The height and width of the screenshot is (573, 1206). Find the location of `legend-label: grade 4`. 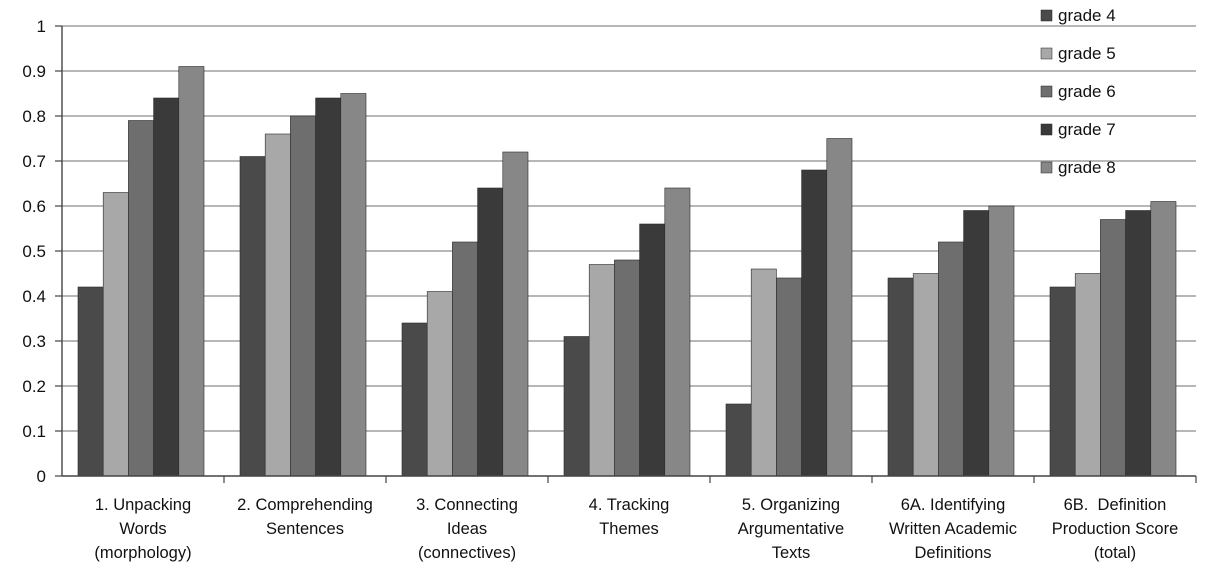

legend-label: grade 4 is located at coordinates (1087, 15).